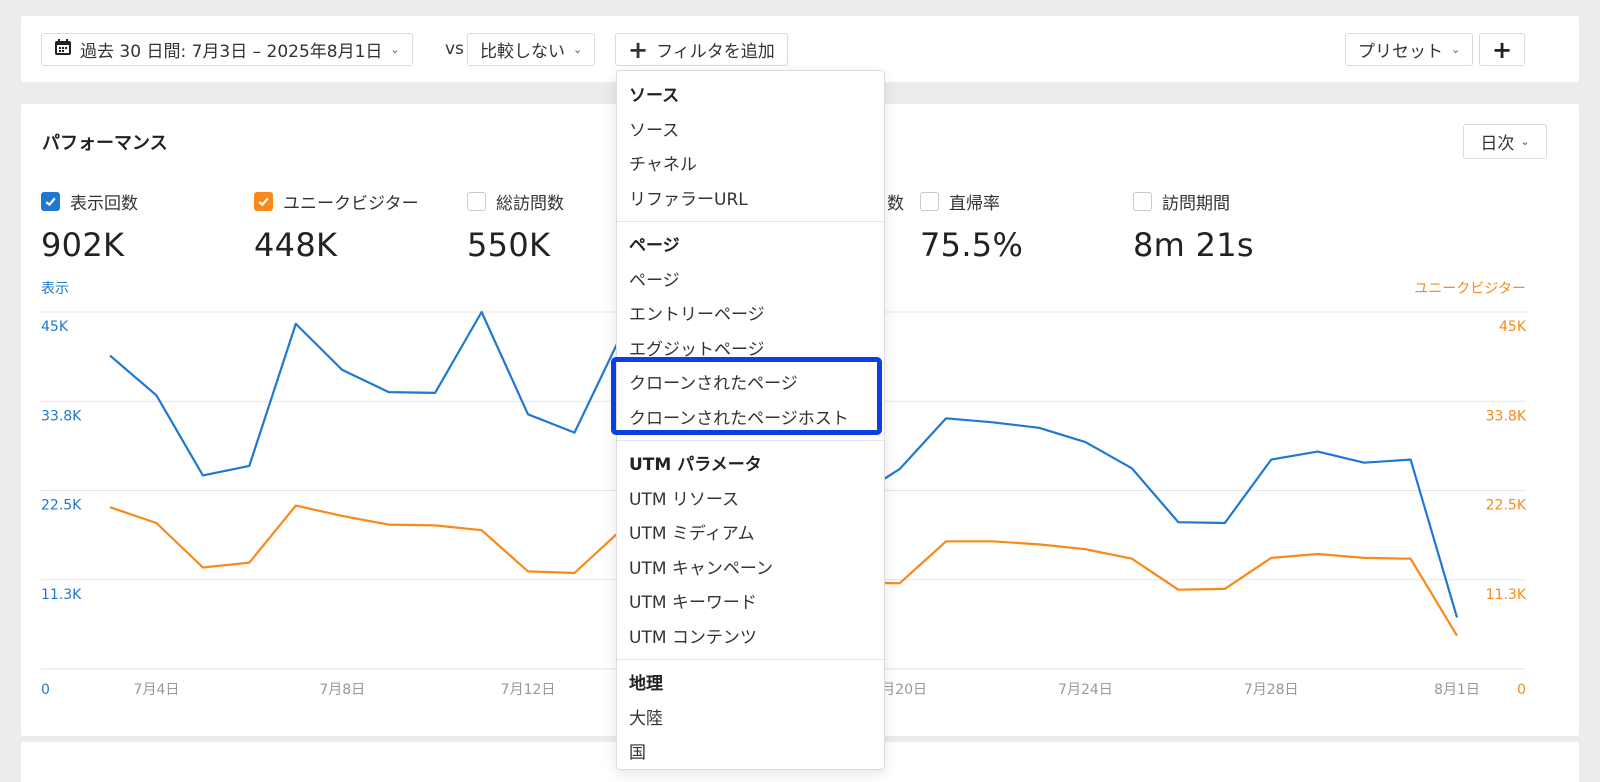  Describe the element at coordinates (654, 280) in the screenshot. I see `menu-item: ページ` at that location.